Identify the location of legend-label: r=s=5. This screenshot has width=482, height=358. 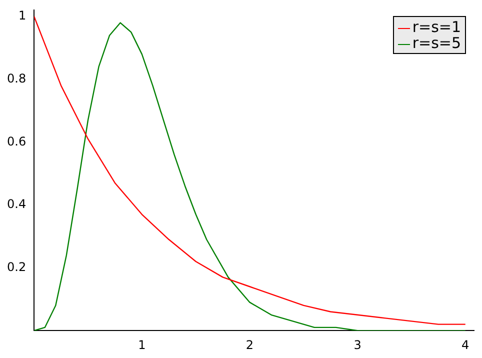
(436, 43).